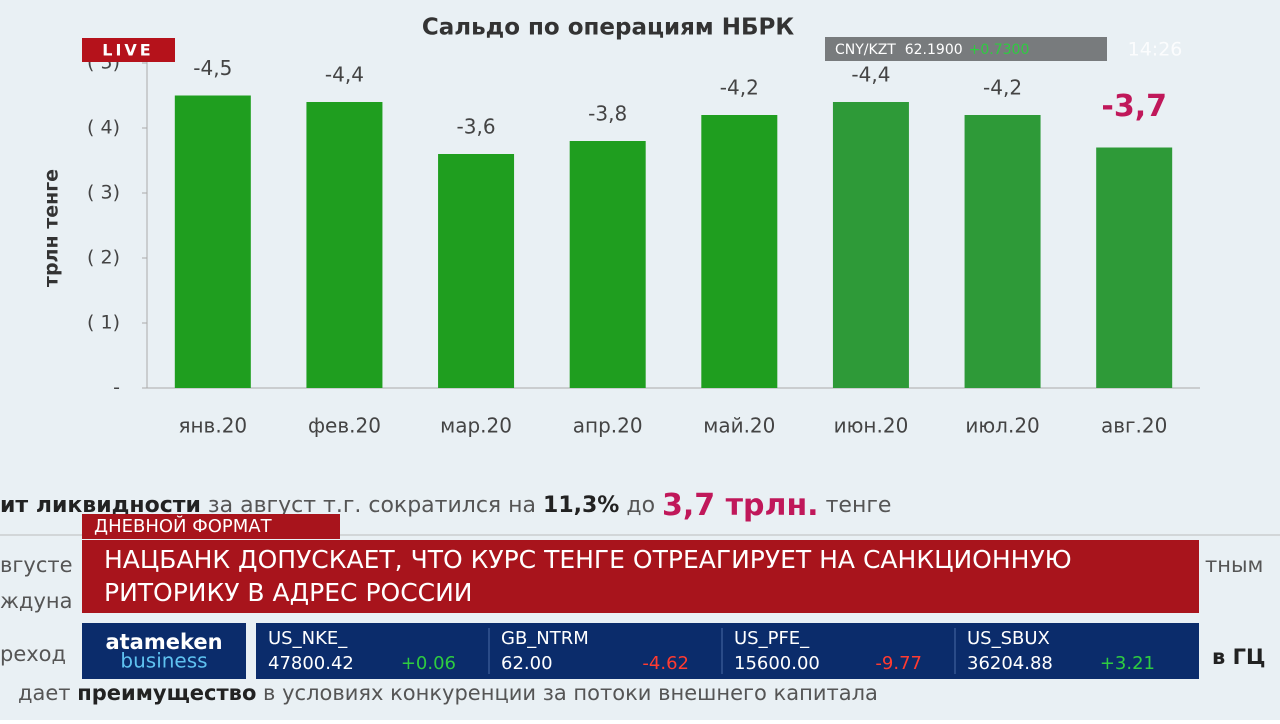 The height and width of the screenshot is (724, 1280). What do you see at coordinates (163, 661) in the screenshot?
I see `logo-bottom: business` at bounding box center [163, 661].